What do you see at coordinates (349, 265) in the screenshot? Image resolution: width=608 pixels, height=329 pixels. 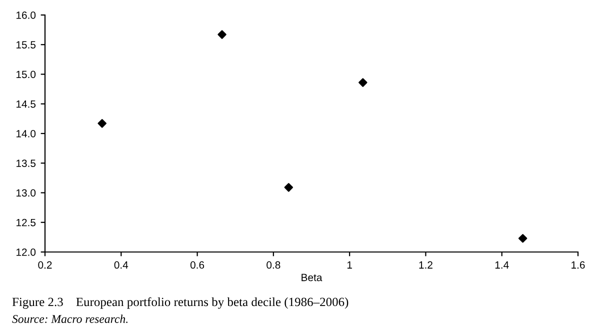 I see `x-tick-label: 1` at bounding box center [349, 265].